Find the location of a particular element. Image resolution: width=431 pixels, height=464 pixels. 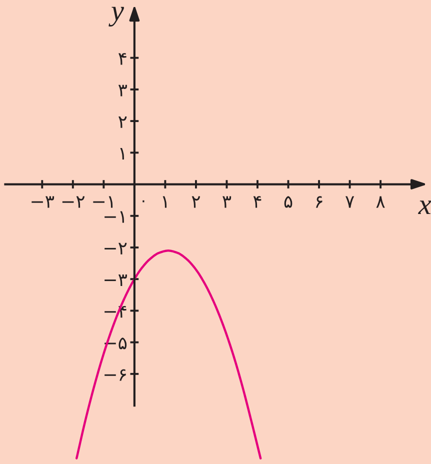

y-tick-label: −۶ is located at coordinates (115, 375).